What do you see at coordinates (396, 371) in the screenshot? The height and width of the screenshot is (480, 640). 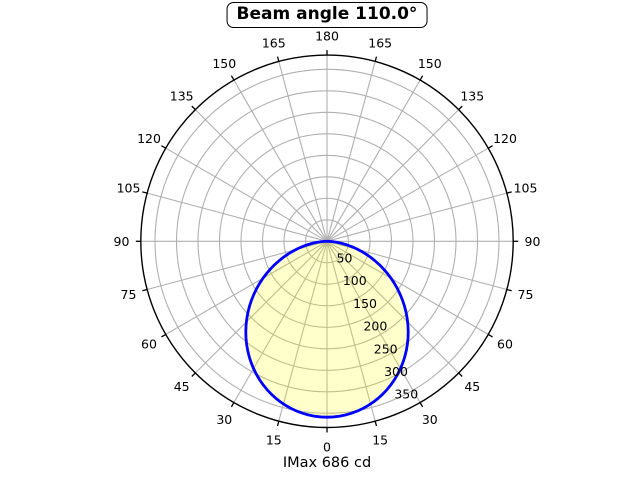 I see `r-tick-label: 300` at bounding box center [396, 371].